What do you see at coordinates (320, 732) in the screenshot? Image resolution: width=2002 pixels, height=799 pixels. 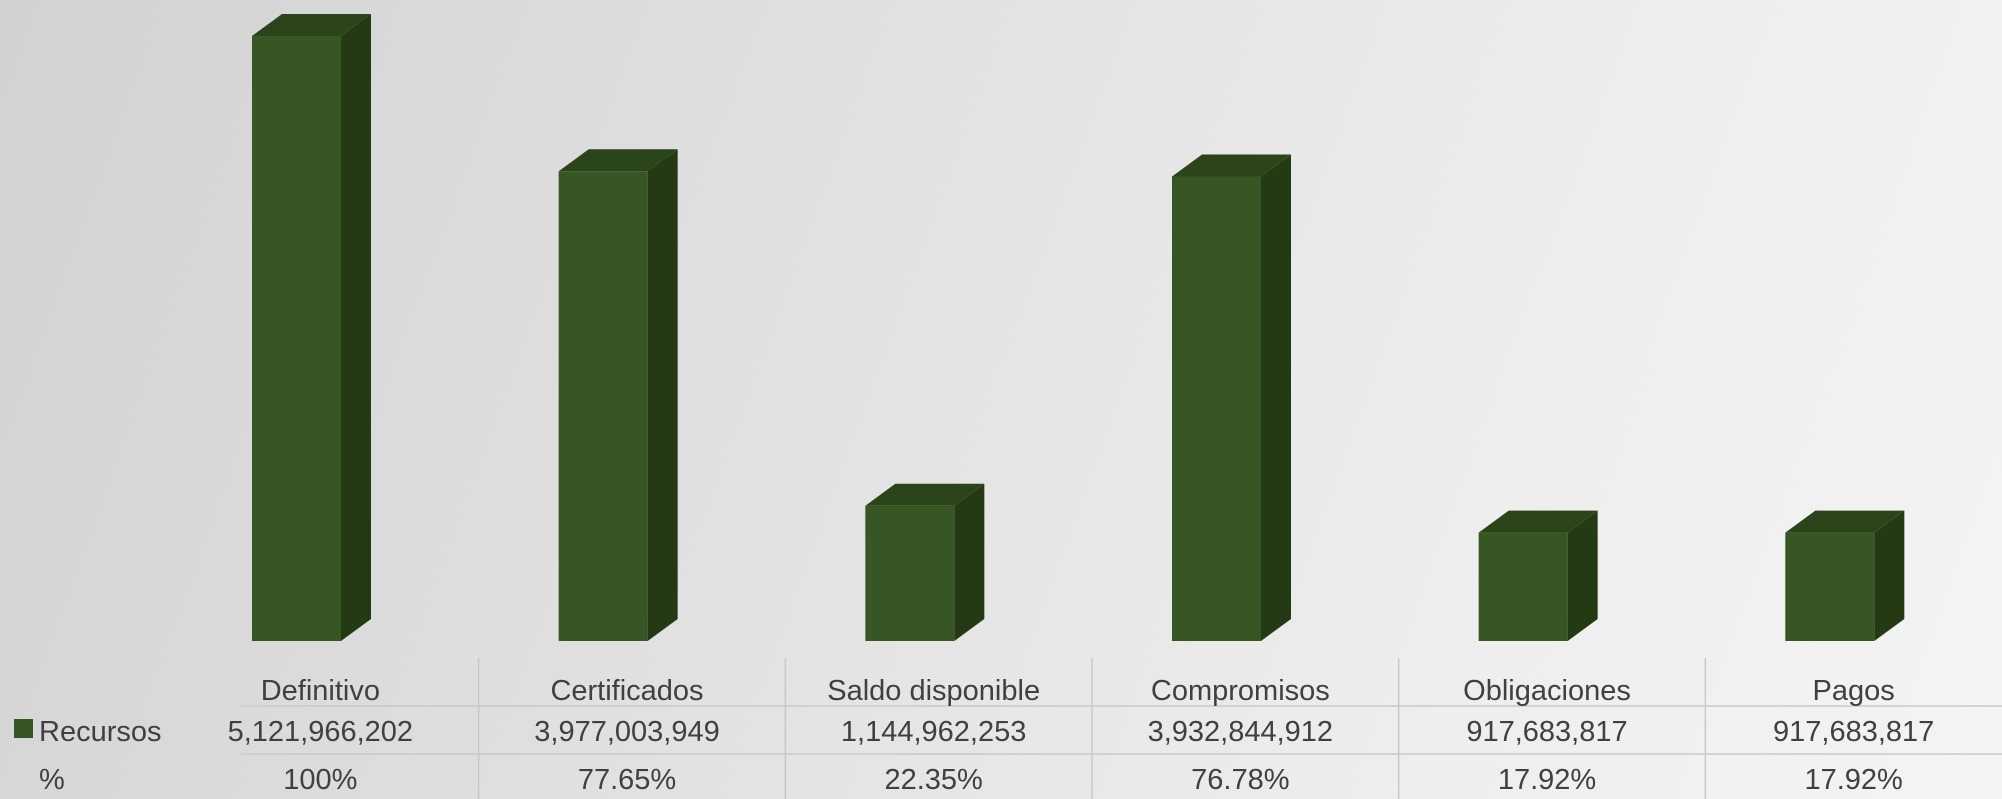 I see `table-cell: 5,121,966,202` at bounding box center [320, 732].